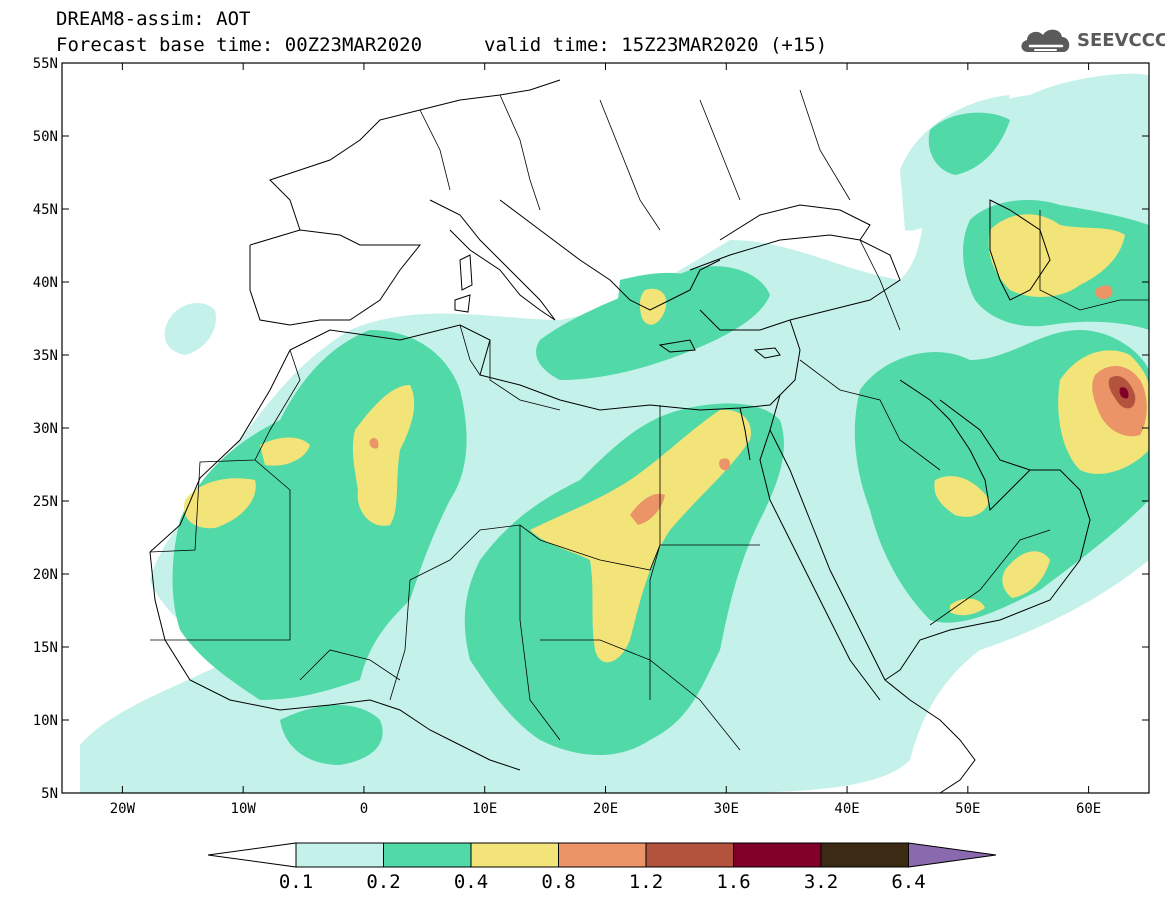 This screenshot has width=1165, height=905. I want to click on lon-label: 0, so click(364, 809).